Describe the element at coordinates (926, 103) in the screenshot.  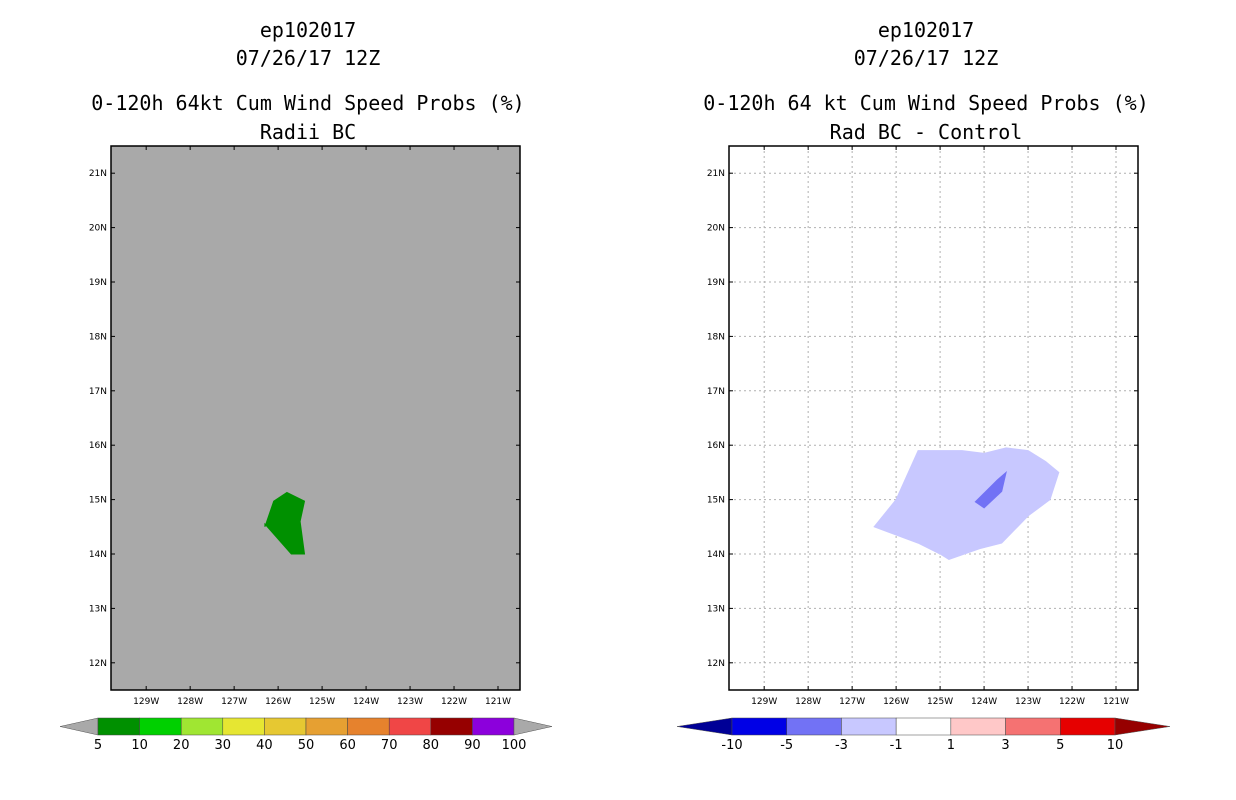
I see `right-title-product: 0-120h 64 kt Cum Wind Speed Probs (%)` at that location.